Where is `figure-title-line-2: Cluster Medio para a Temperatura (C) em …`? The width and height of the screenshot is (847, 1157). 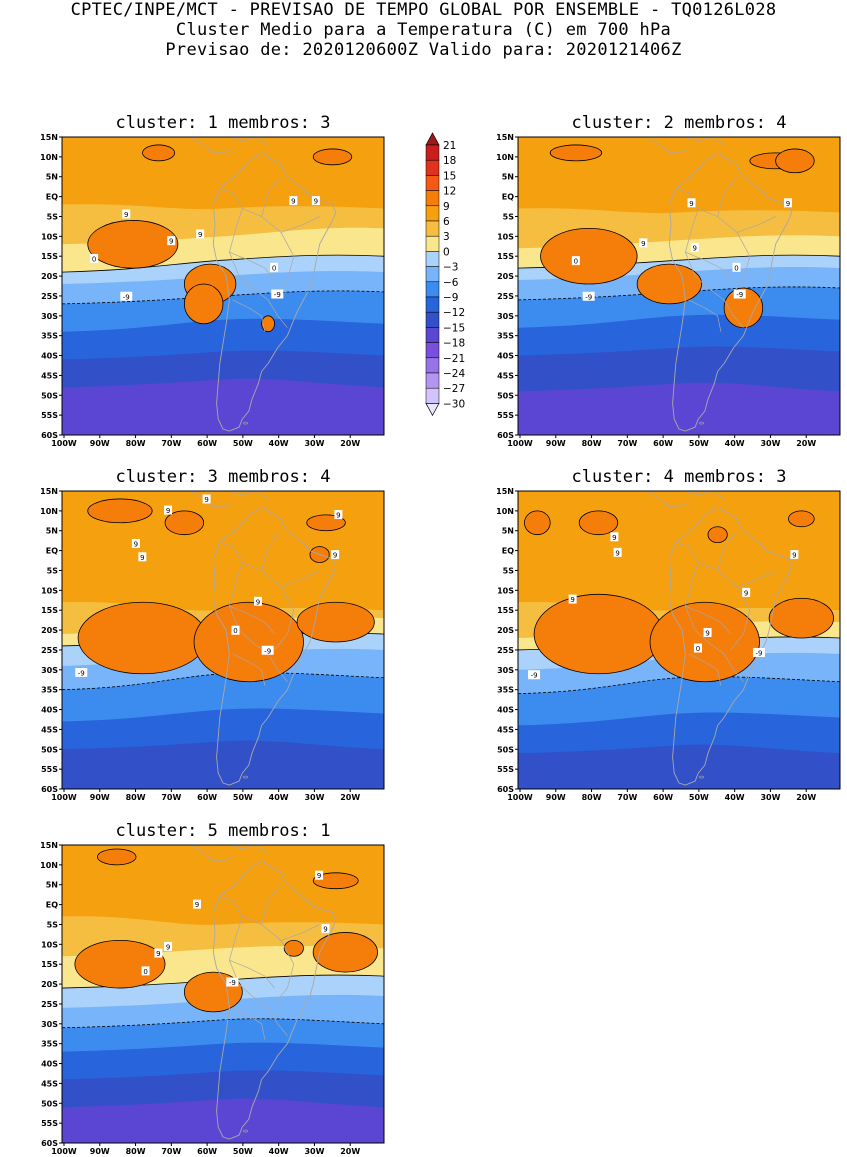 figure-title-line-2: Cluster Medio para a Temperatura (C) em … is located at coordinates (423, 30).